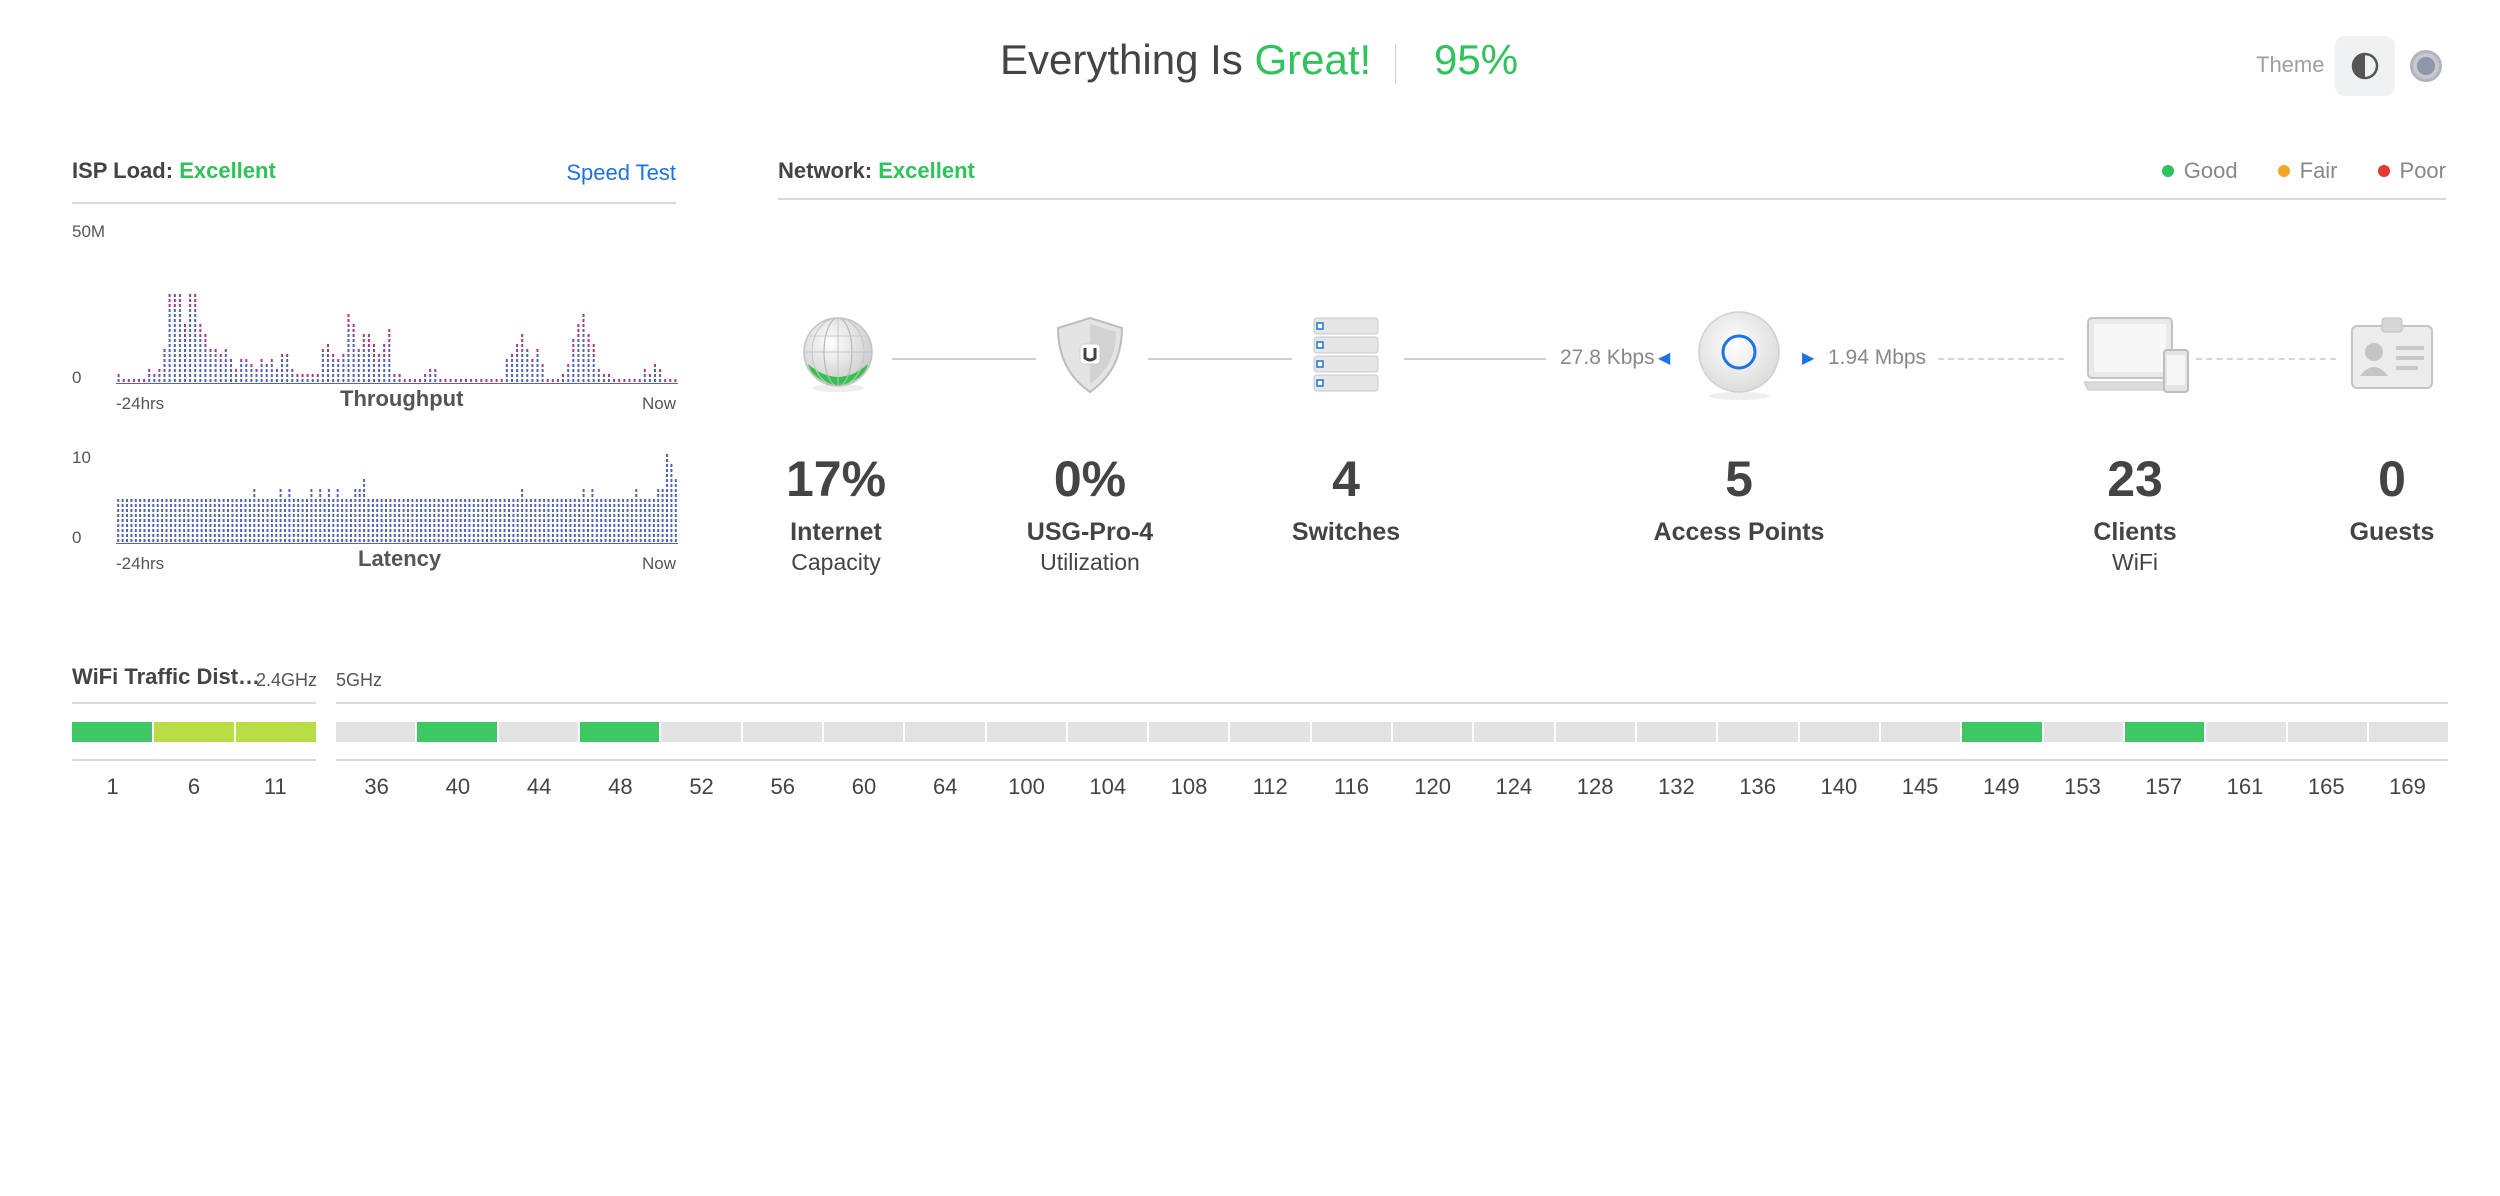 The image size is (2500, 1196). What do you see at coordinates (2164, 786) in the screenshot?
I see `channel-label-5-157: 157` at bounding box center [2164, 786].